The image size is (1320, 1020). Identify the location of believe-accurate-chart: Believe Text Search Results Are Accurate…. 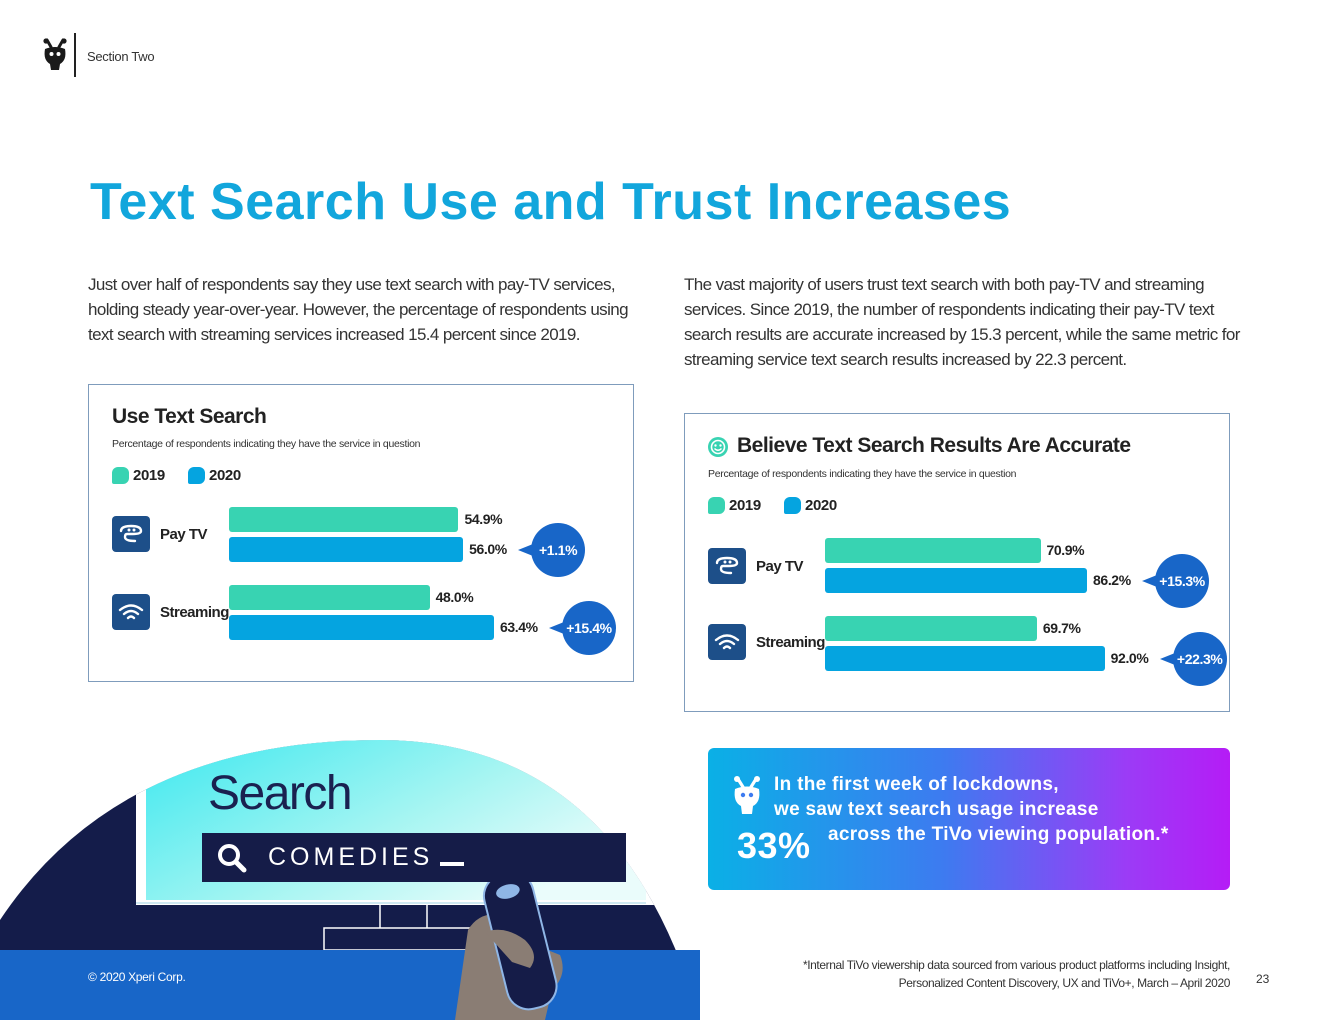
(957, 562).